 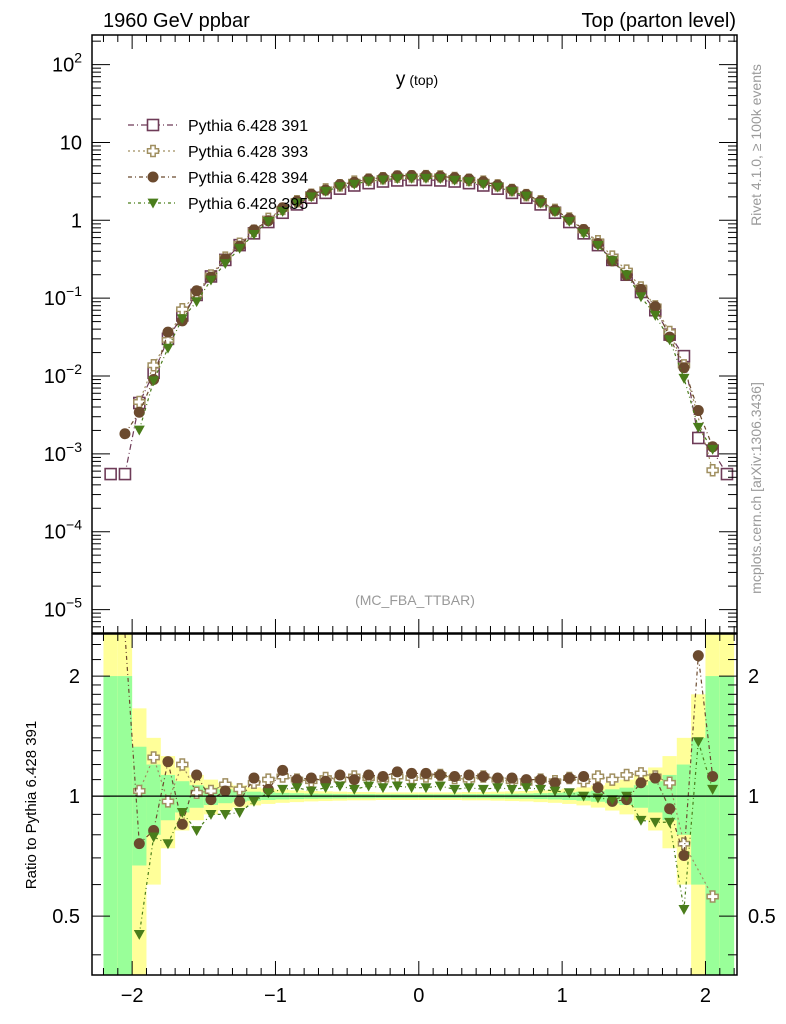 I want to click on y-tick-label: 10, so click(x=71, y=143).